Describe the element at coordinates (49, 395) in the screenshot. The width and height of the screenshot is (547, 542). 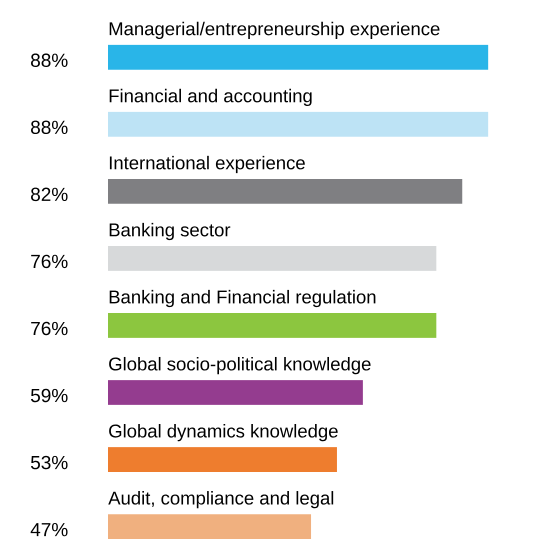
I see `data-label: 59%` at that location.